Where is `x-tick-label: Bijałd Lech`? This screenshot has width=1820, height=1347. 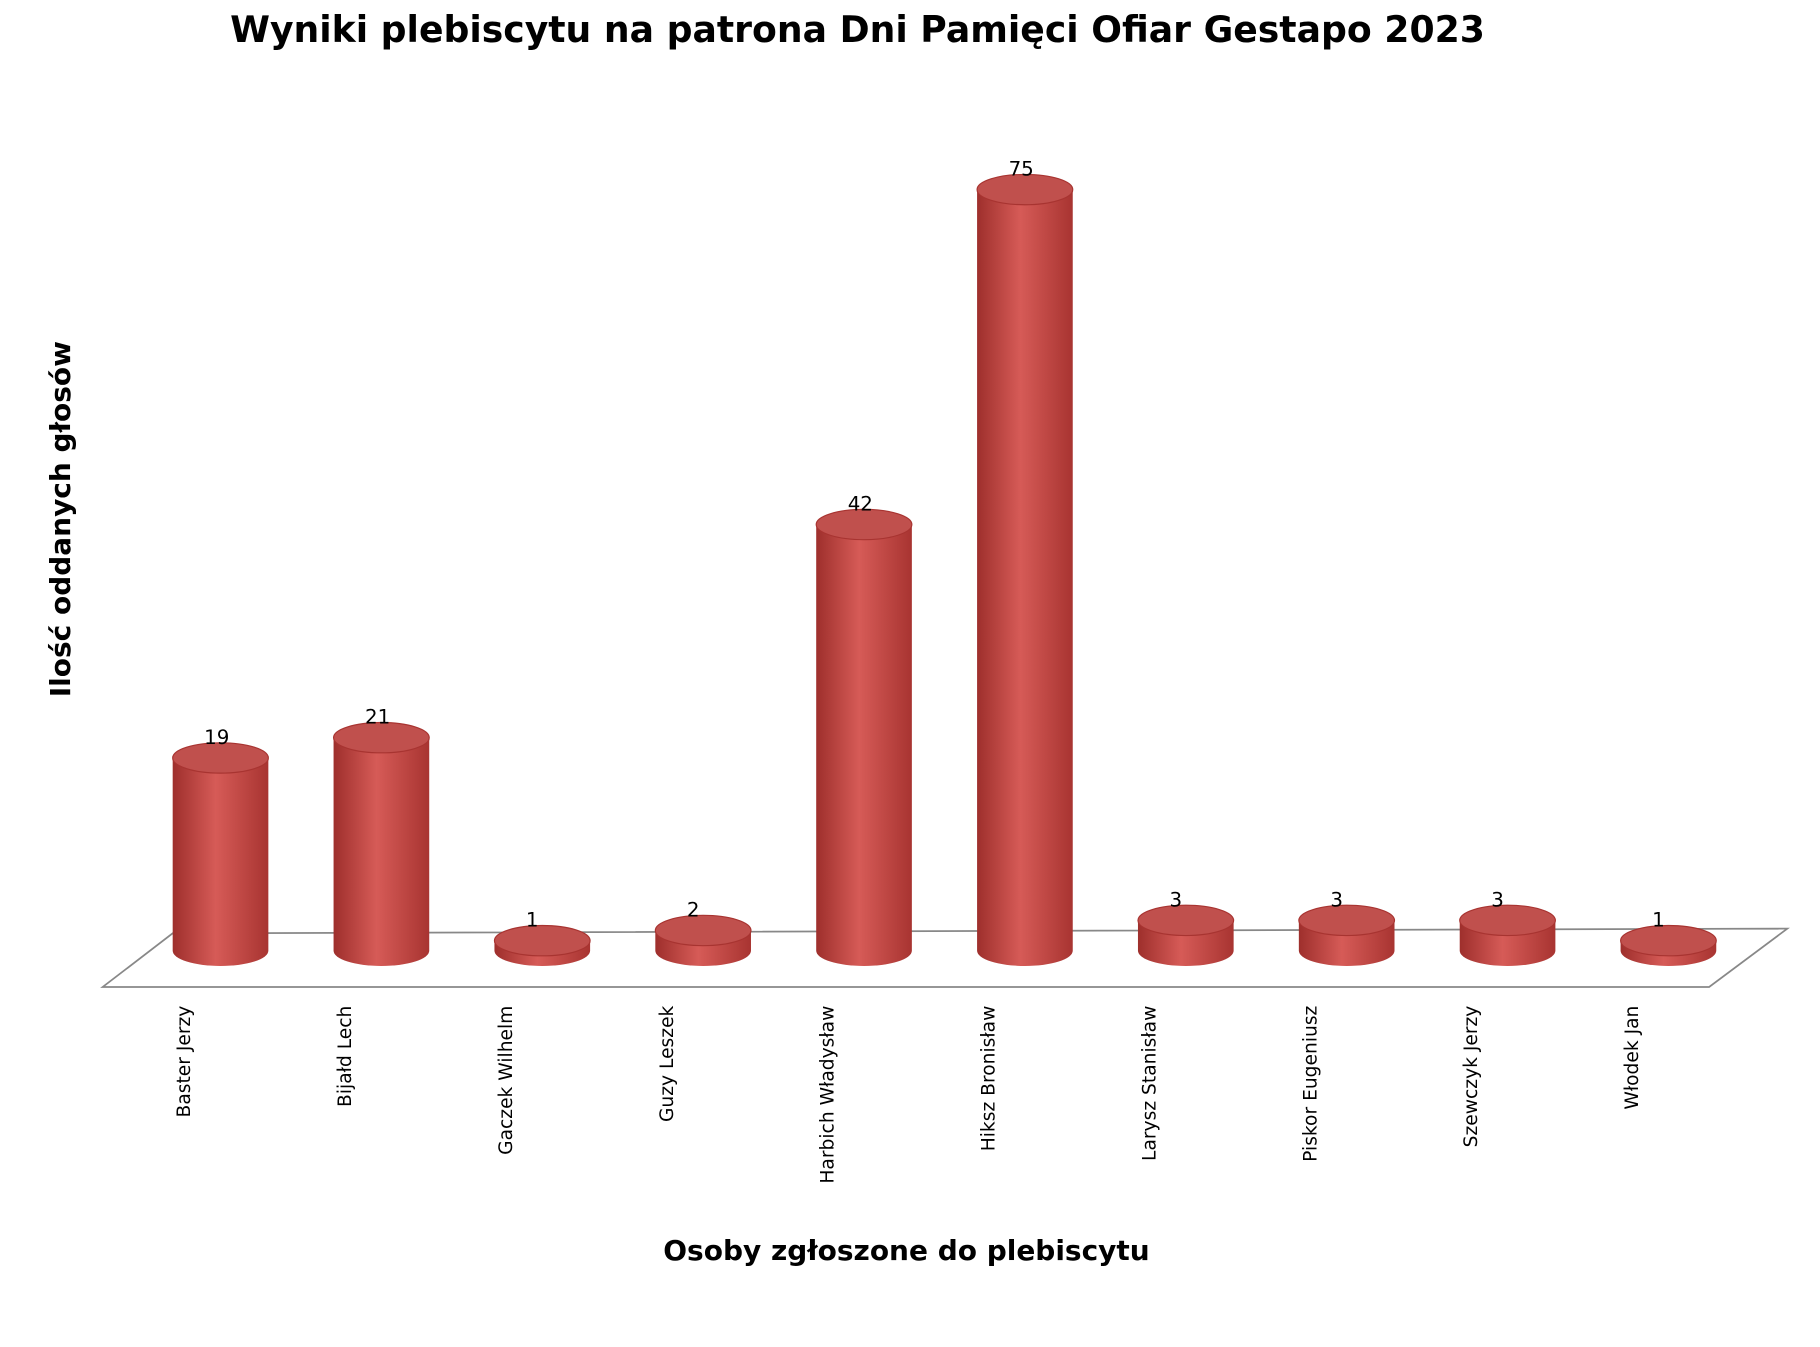 x-tick-label: Bijałd Lech is located at coordinates (345, 1056).